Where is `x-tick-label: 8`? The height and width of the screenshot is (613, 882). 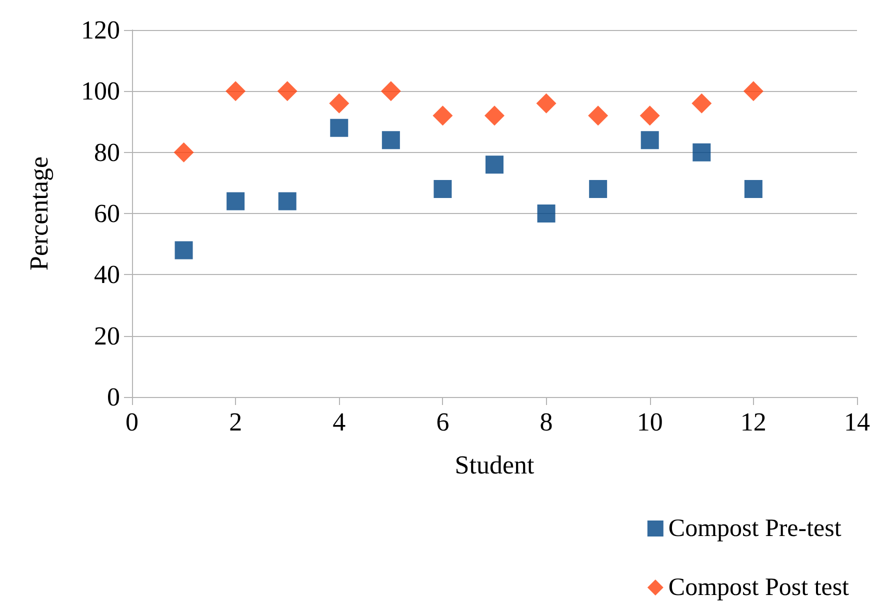
x-tick-label: 8 is located at coordinates (546, 422).